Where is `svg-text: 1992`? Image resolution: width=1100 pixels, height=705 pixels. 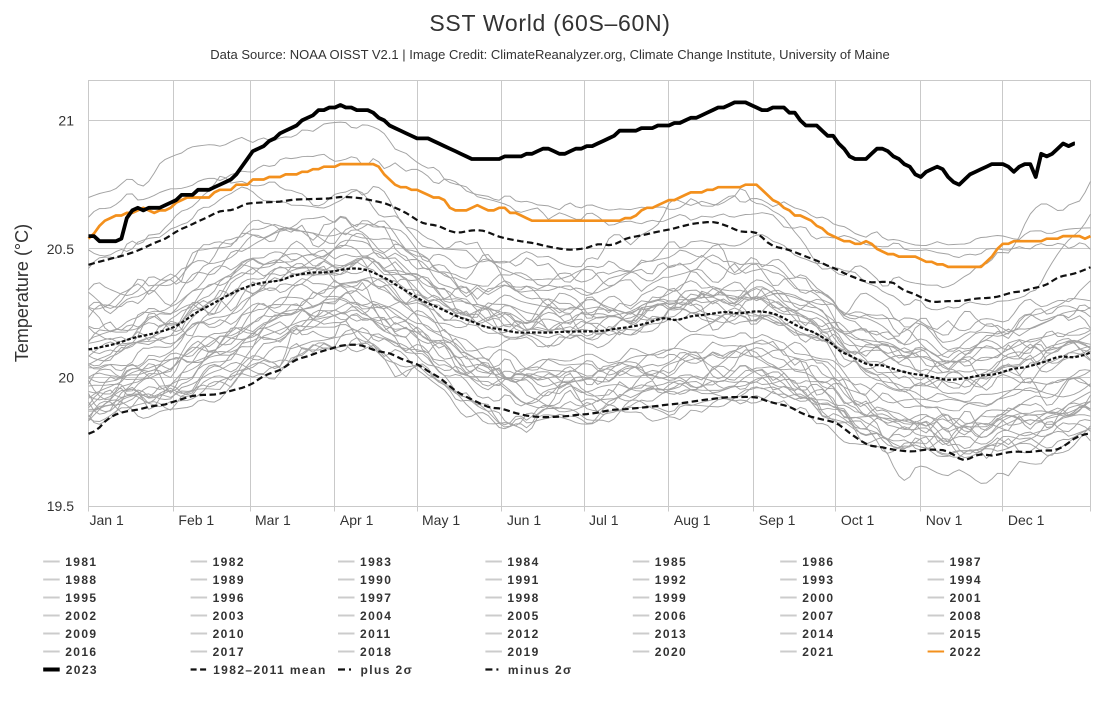
svg-text: 1992 is located at coordinates (671, 580).